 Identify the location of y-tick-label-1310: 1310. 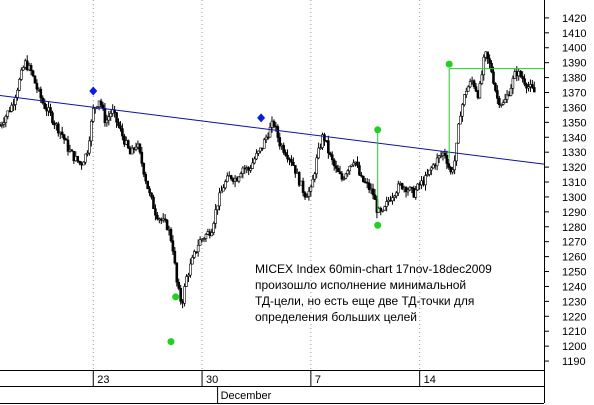
(574, 183).